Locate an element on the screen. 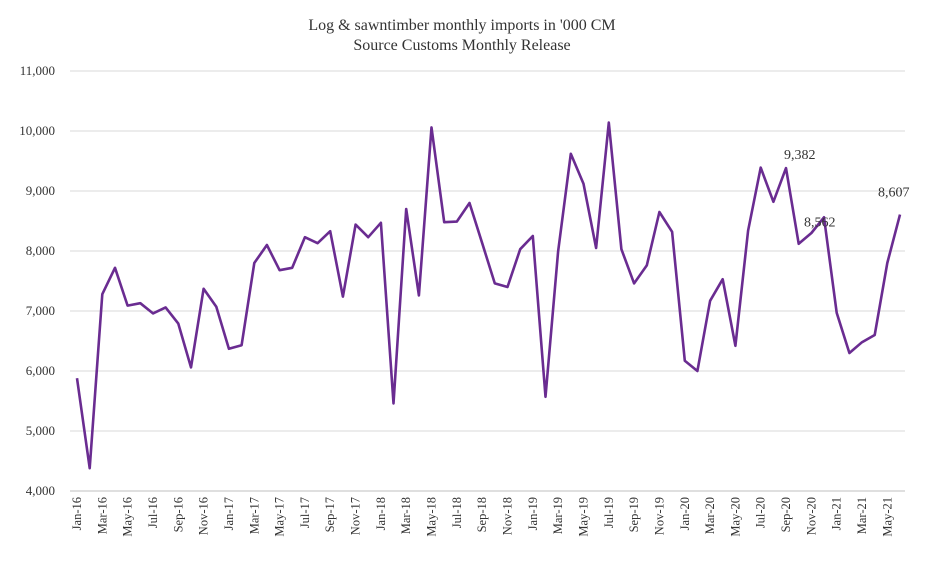 Image resolution: width=927 pixels, height=579 pixels. x-tick-label: Nov-19 is located at coordinates (659, 516).